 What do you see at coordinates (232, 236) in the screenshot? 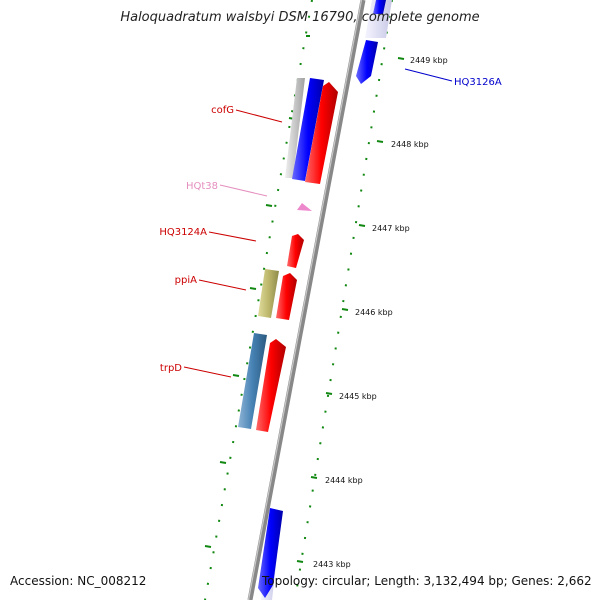
I see `hq3124a-leader` at bounding box center [232, 236].